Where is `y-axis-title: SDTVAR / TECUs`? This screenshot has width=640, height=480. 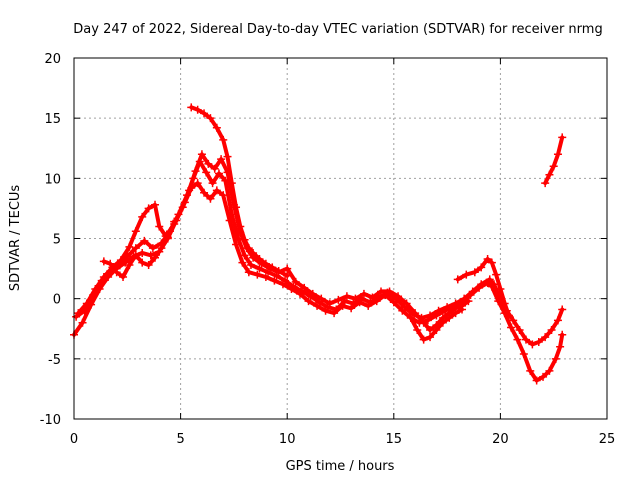 y-axis-title: SDTVAR / TECUs is located at coordinates (15, 238).